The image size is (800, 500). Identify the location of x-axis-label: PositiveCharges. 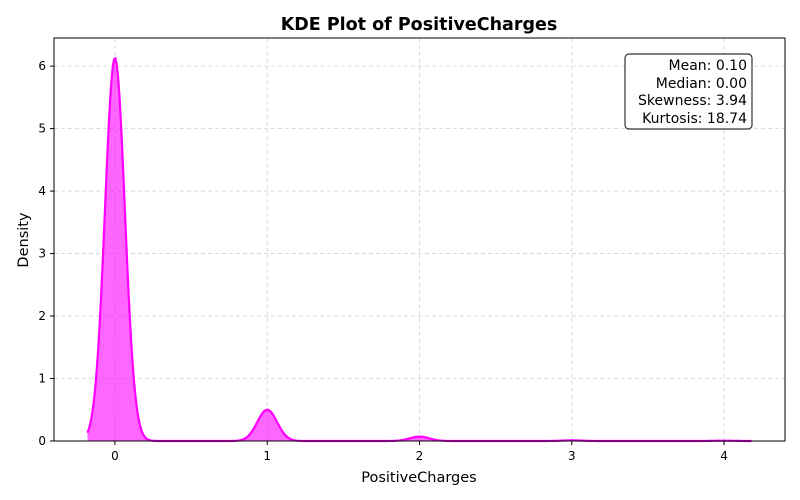
(418, 478).